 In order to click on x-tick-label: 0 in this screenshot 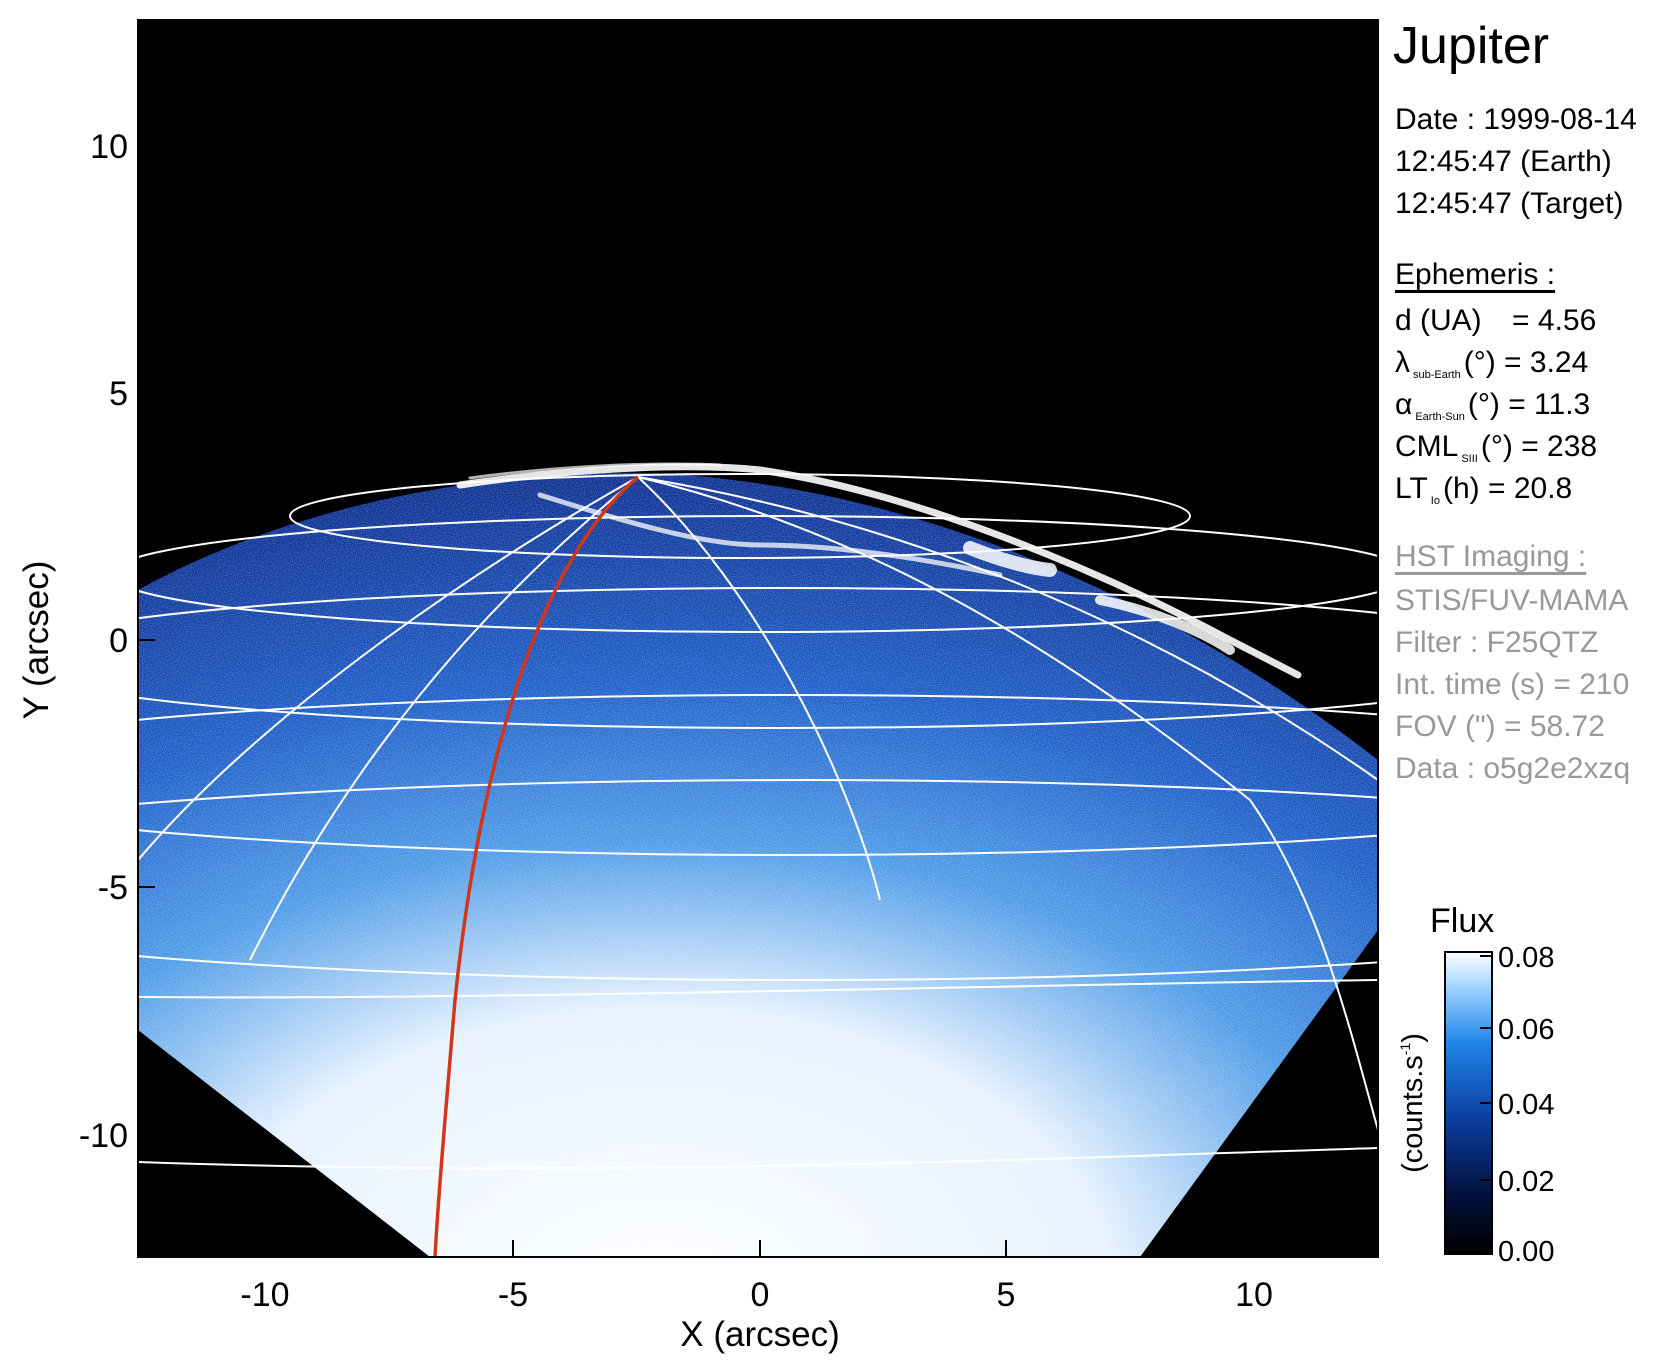, I will do `click(760, 1295)`.